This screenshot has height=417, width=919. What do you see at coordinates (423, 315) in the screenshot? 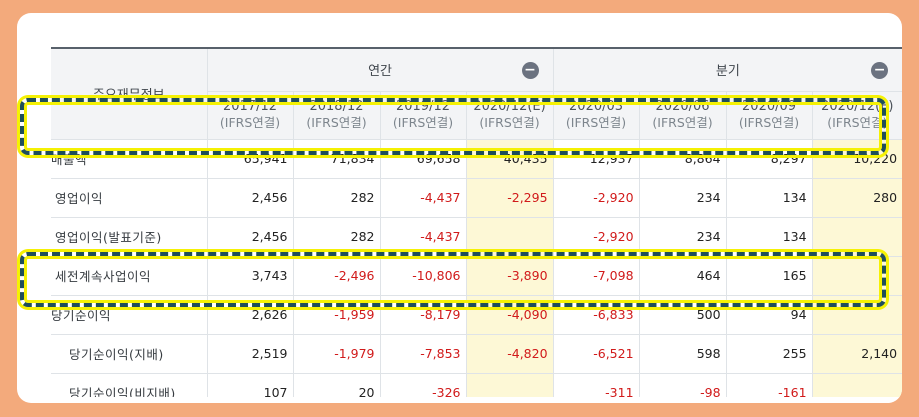
I see `table-cell: -8,179` at bounding box center [423, 315].